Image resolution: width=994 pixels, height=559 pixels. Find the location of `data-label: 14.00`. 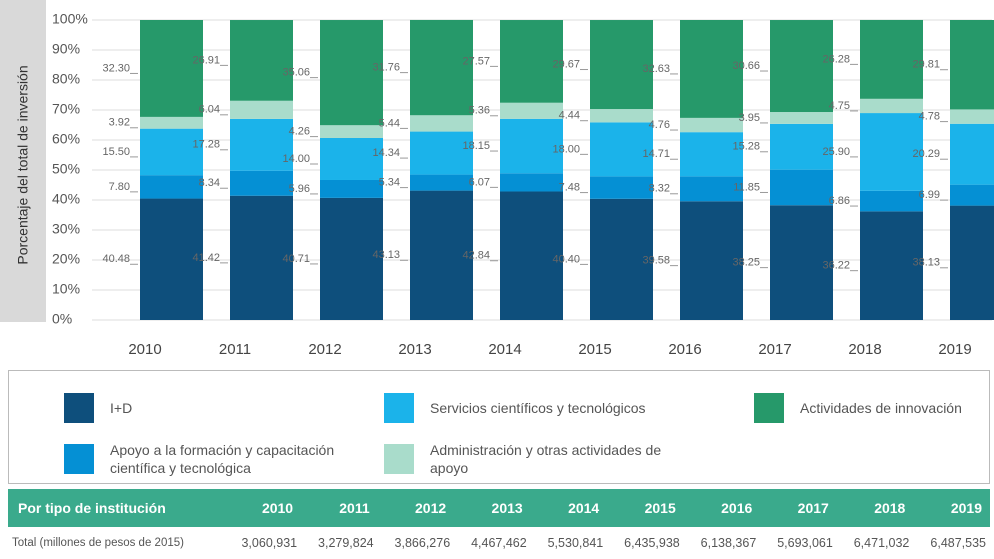

data-label: 14.00 is located at coordinates (296, 159).